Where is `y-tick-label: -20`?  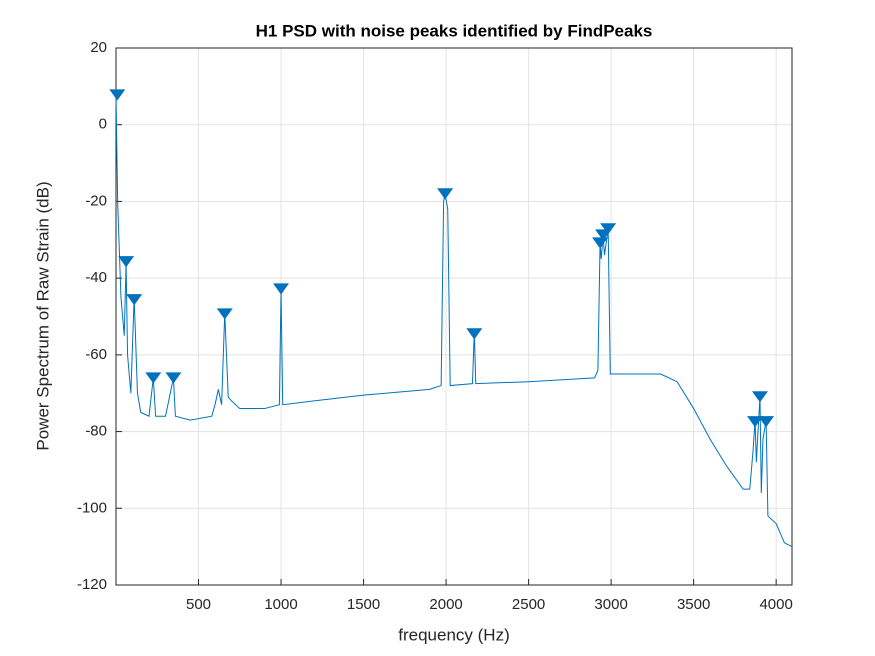
y-tick-label: -20 is located at coordinates (96, 200).